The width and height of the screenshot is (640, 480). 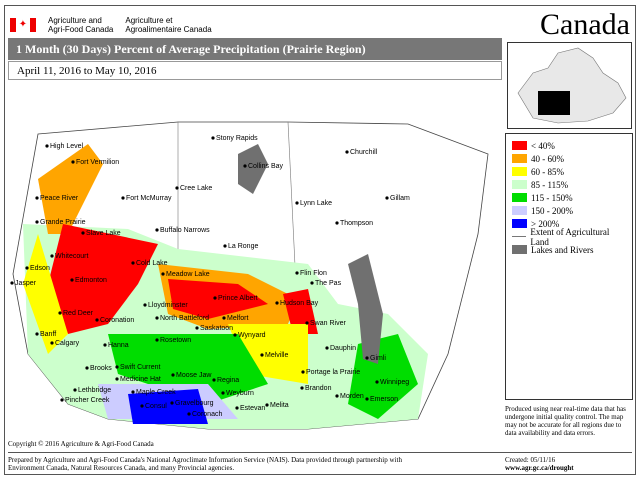 I want to click on city-label: Wynyard, so click(x=252, y=335).